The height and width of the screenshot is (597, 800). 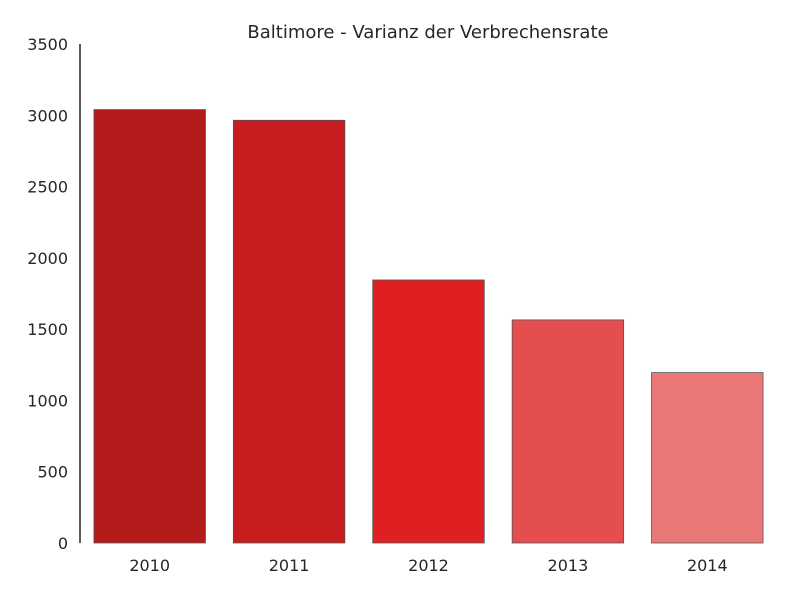 What do you see at coordinates (428, 411) in the screenshot?
I see `bar-2012` at bounding box center [428, 411].